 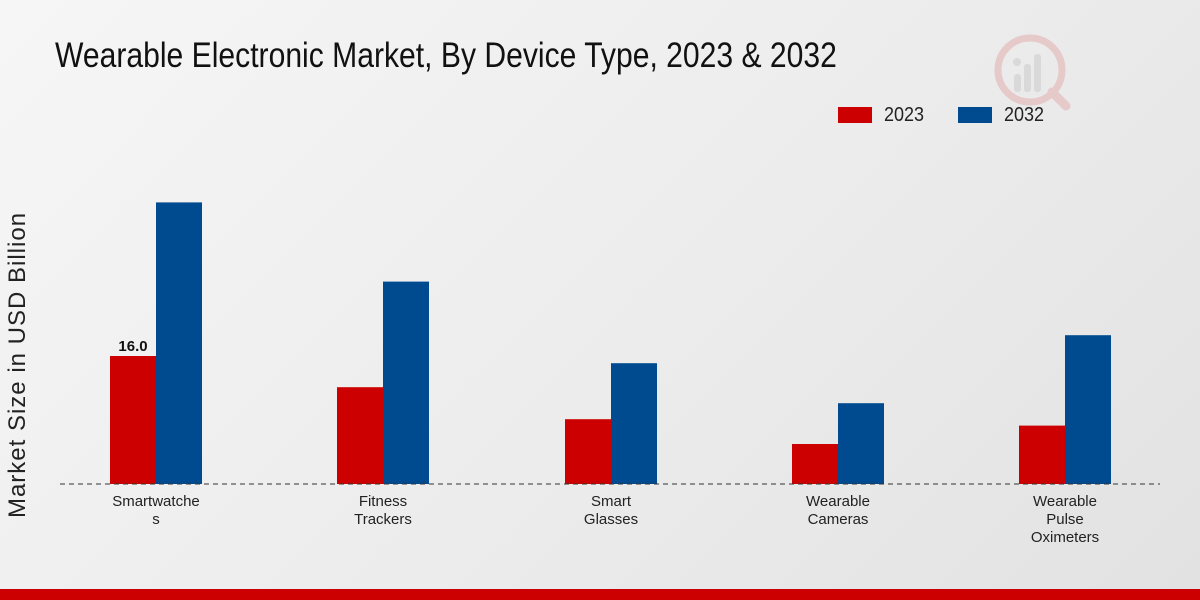 I want to click on legend-item-2023: 2023, so click(x=883, y=115).